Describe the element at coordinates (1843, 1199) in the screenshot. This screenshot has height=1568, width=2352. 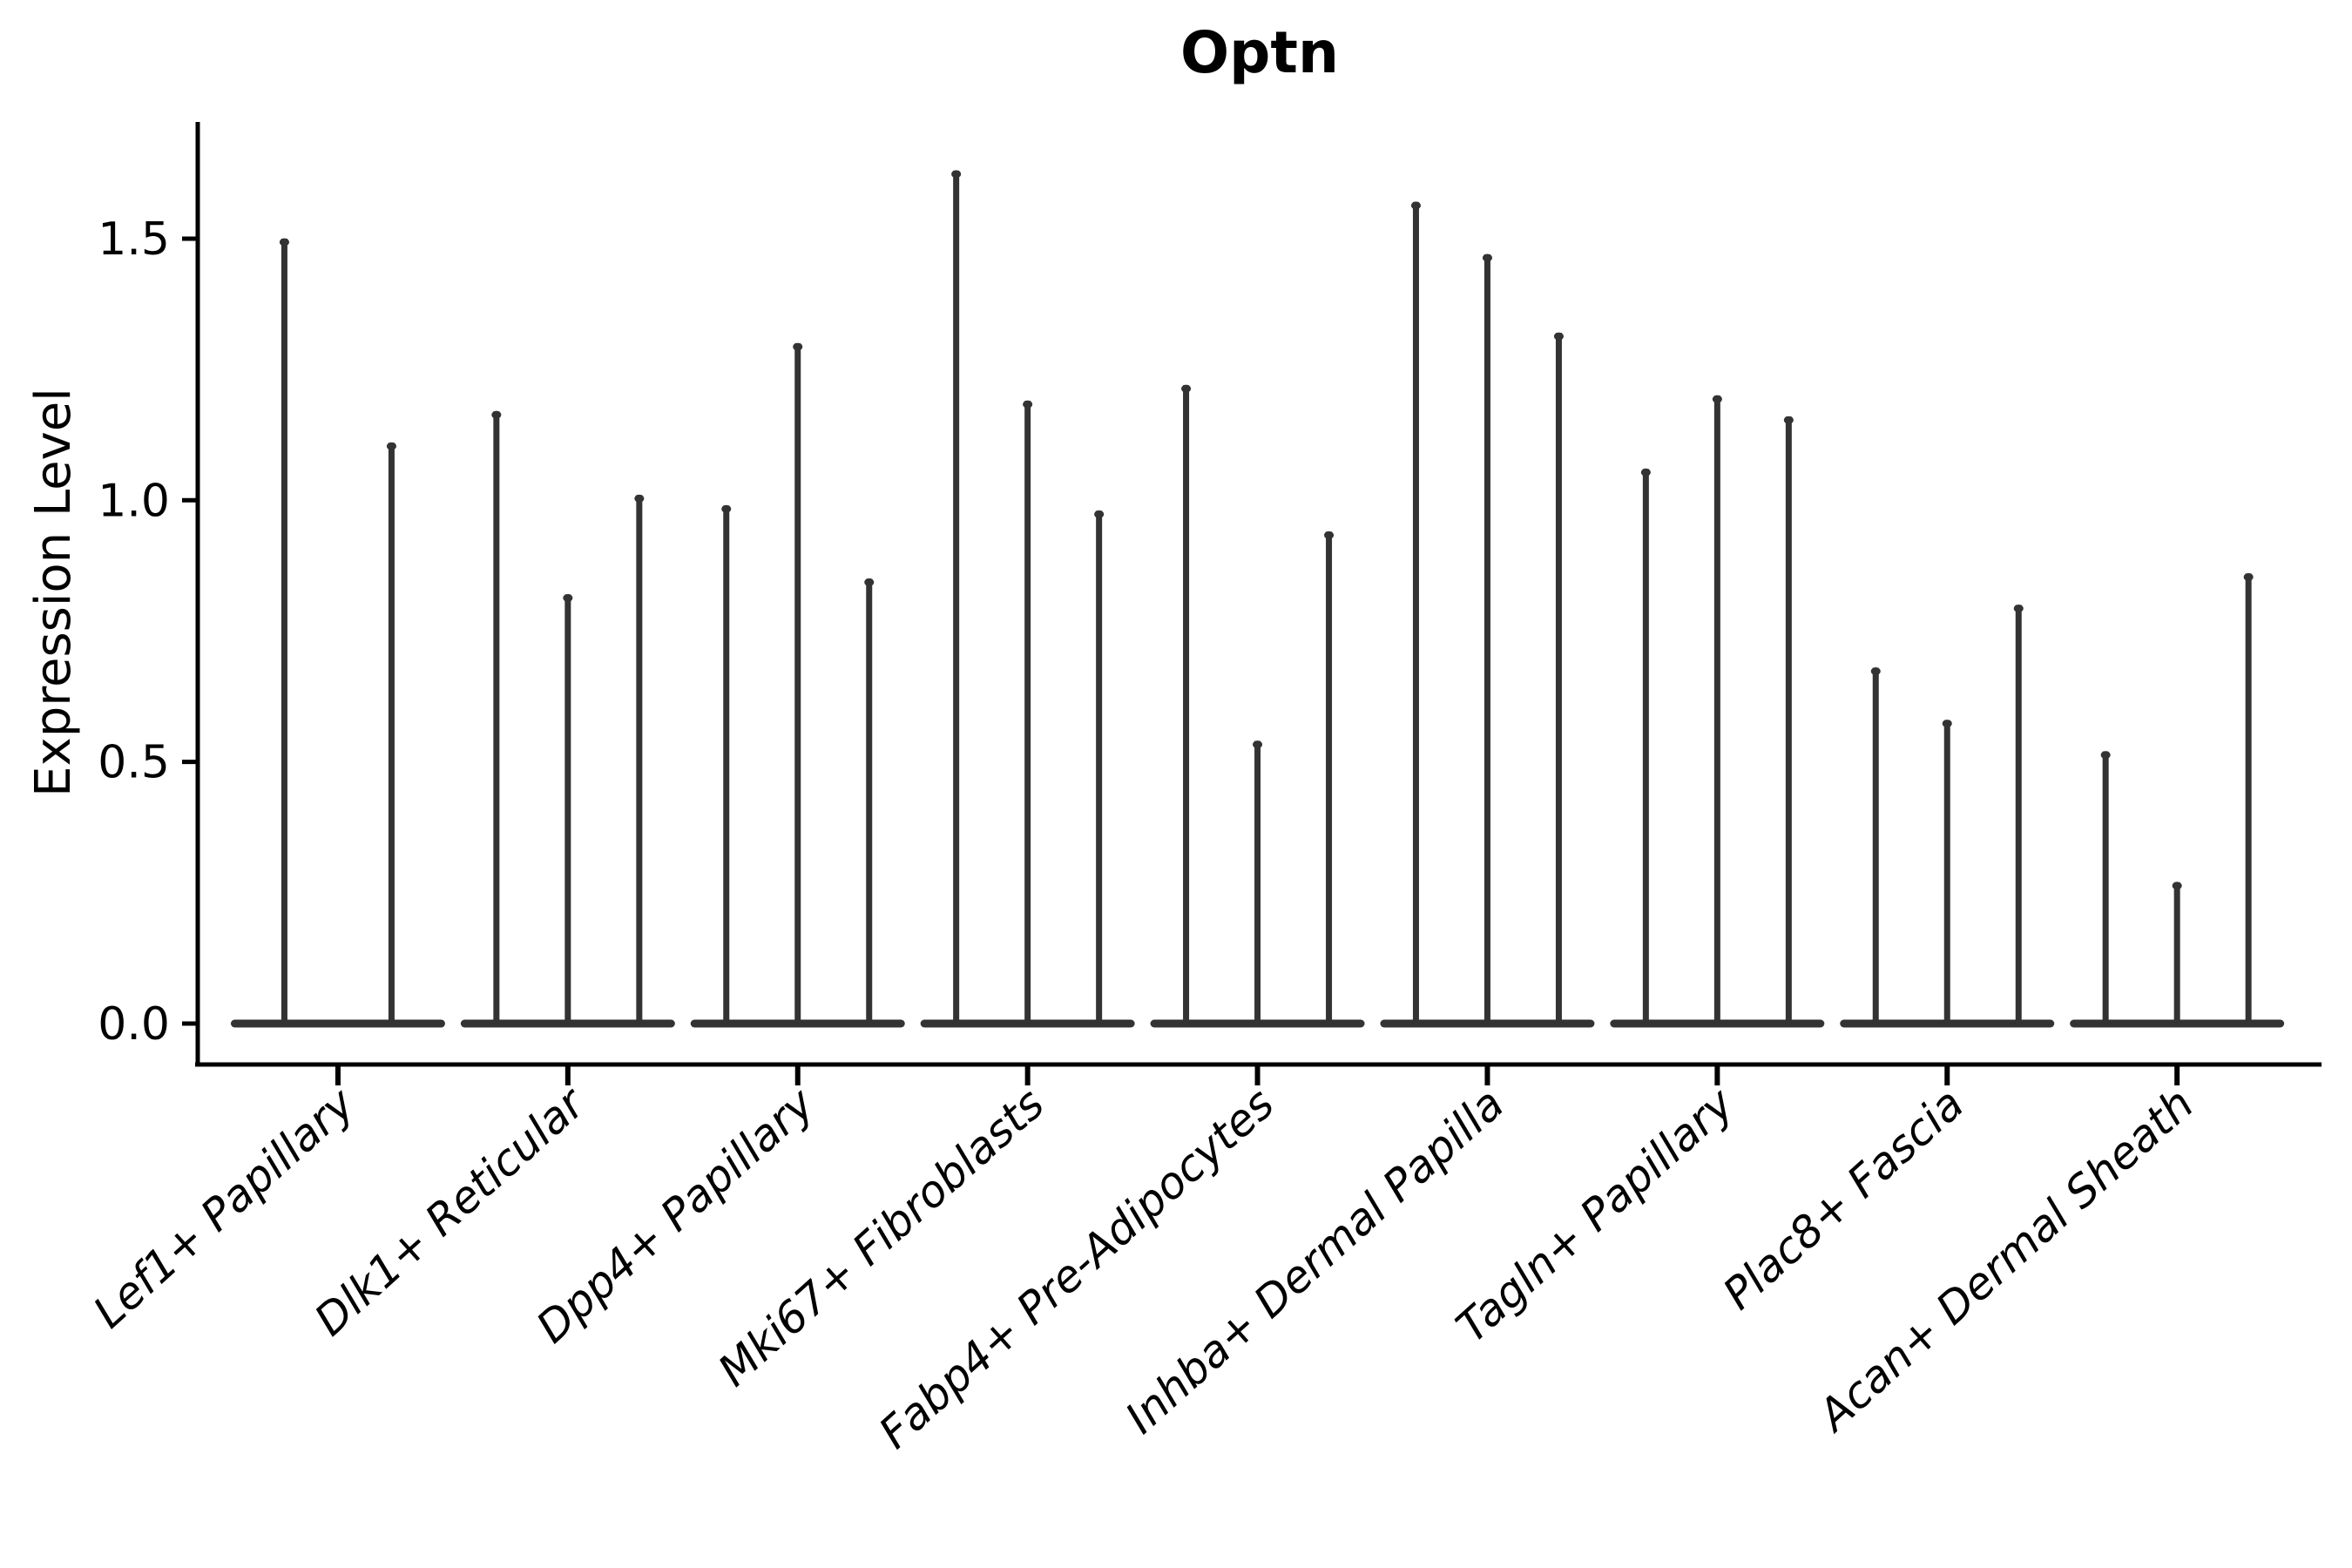
I see `x-tick-label: Plac8+ Fascia` at that location.